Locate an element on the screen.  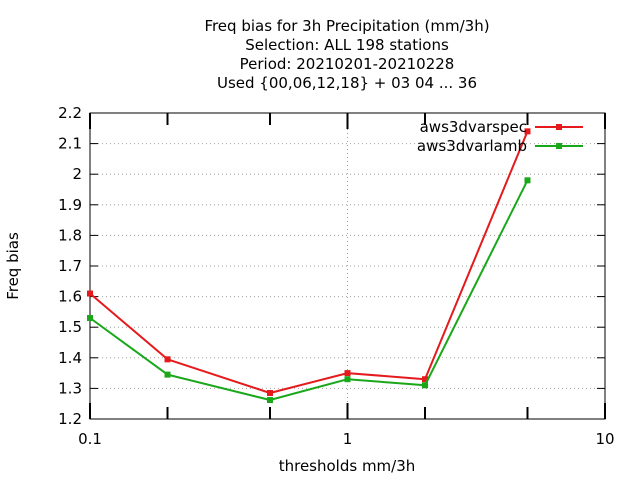
y-tick-label: 1.5 is located at coordinates (70, 327).